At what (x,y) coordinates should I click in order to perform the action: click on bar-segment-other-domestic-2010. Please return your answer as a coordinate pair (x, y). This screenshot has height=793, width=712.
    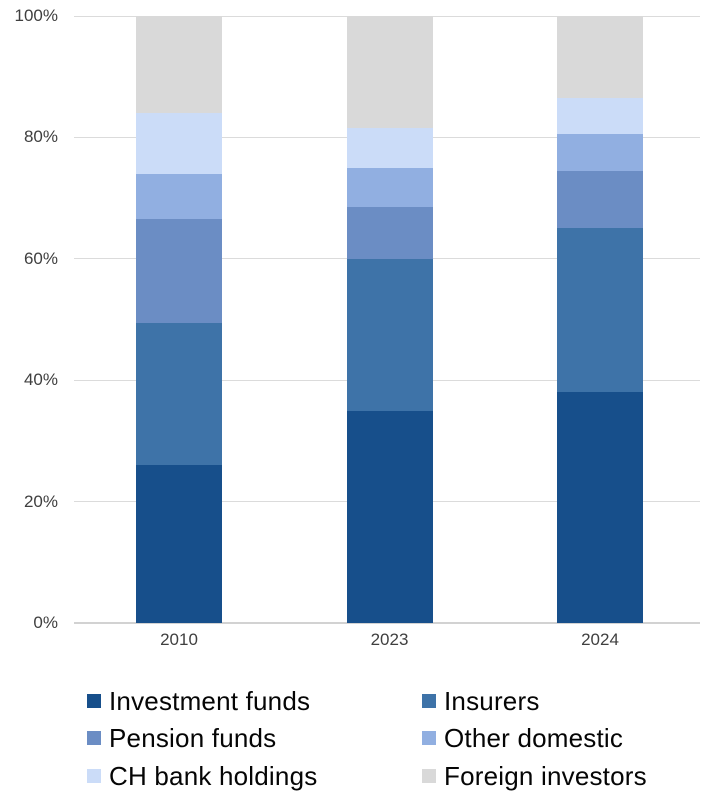
    Looking at the image, I should click on (179, 196).